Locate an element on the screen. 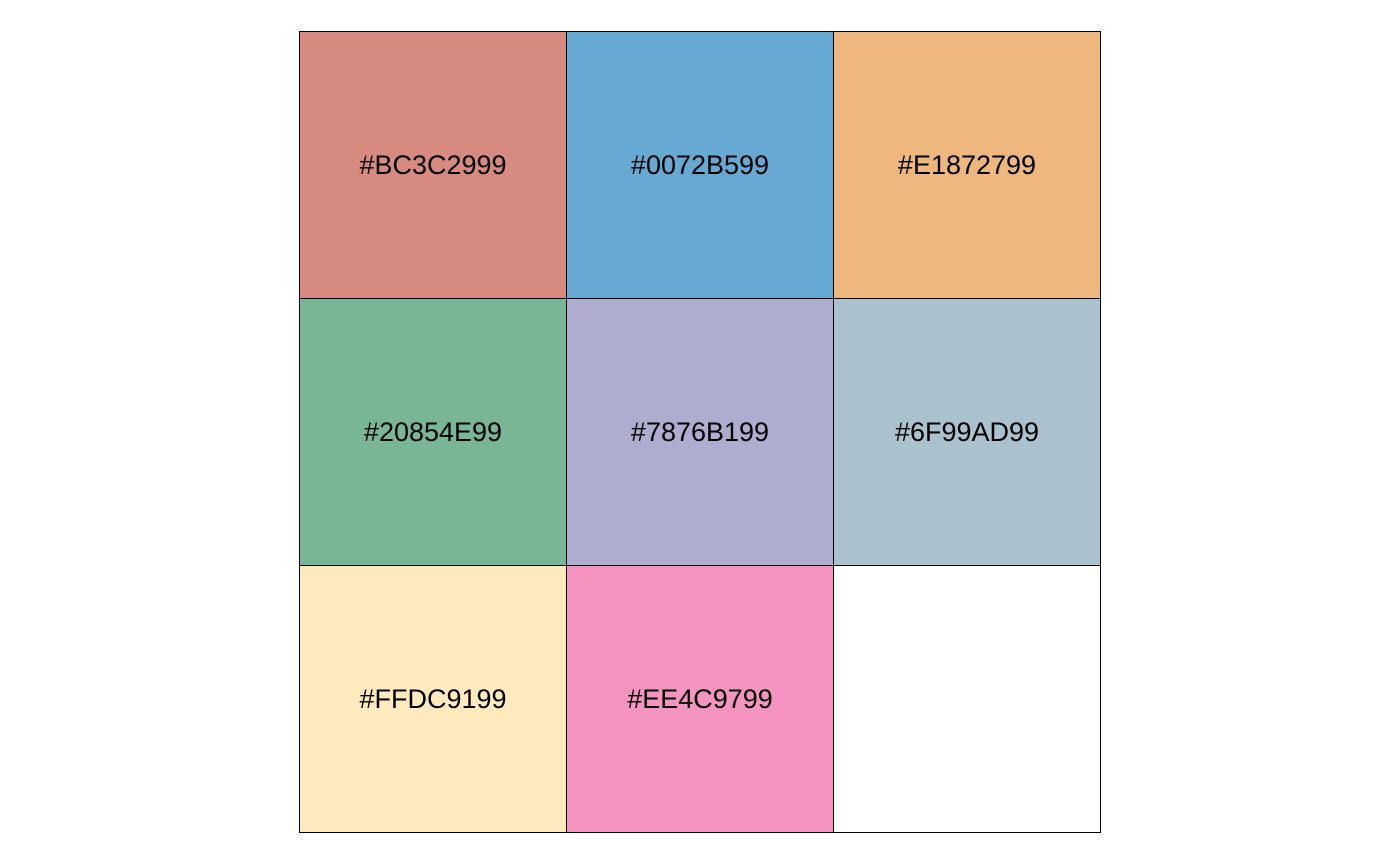 The width and height of the screenshot is (1400, 865). color-swatch: #EE4C9799 is located at coordinates (700, 699).